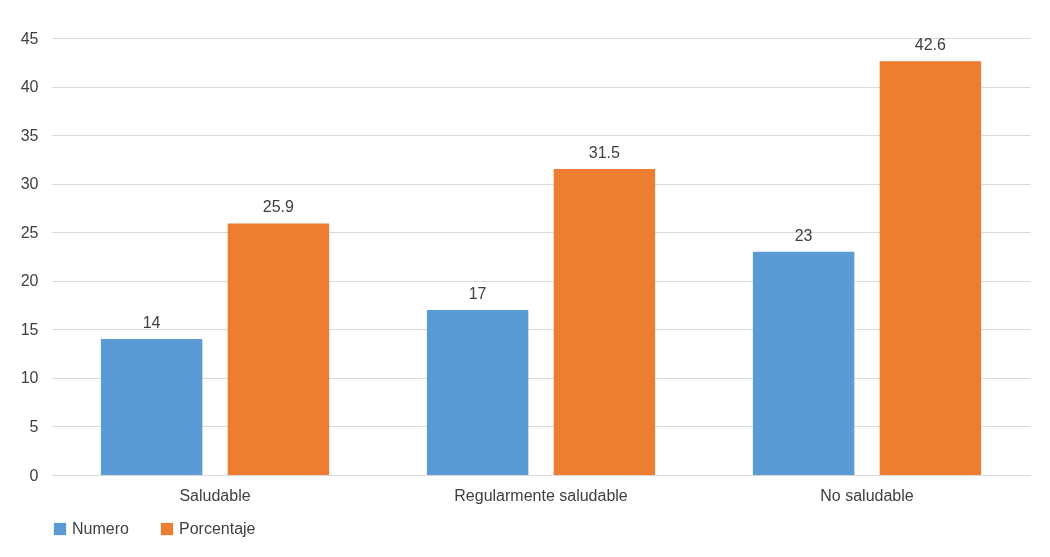  I want to click on y-tick-label: 40, so click(29, 87).